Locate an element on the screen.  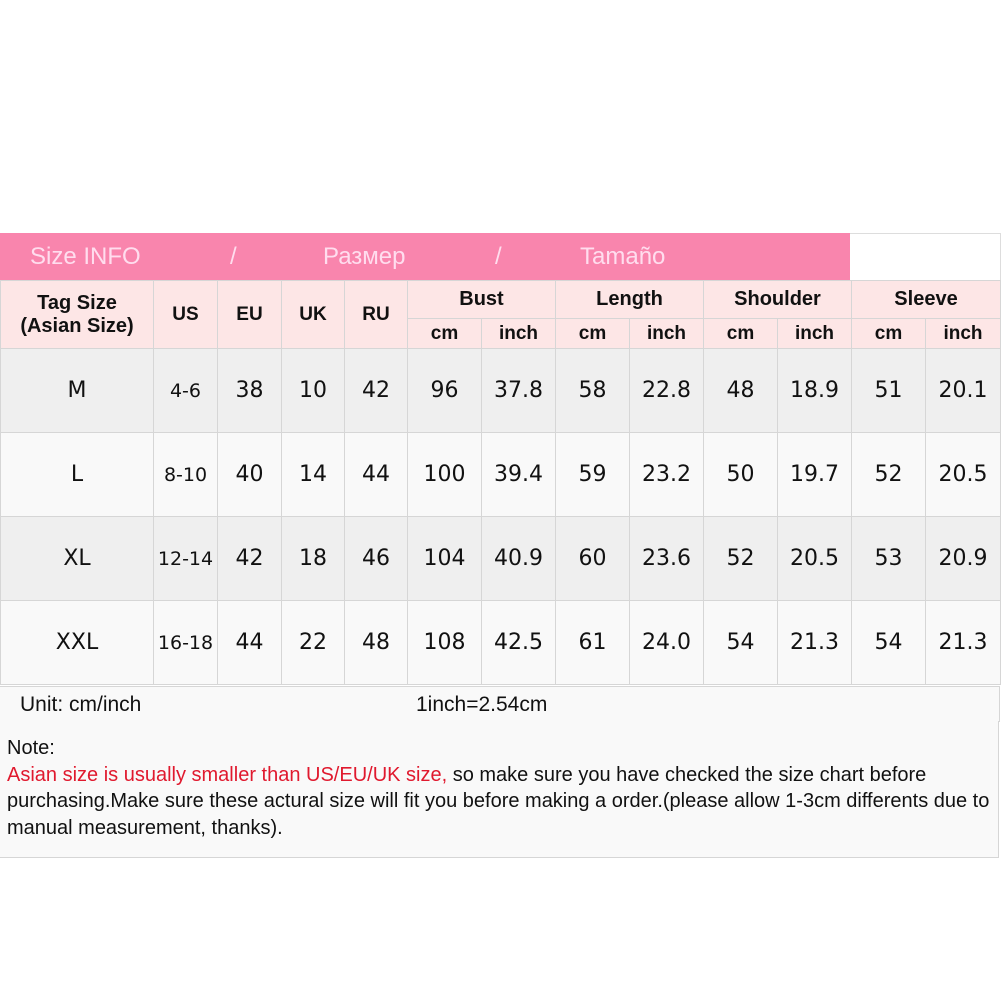
cell-bust-cm: 104 is located at coordinates (444, 558).